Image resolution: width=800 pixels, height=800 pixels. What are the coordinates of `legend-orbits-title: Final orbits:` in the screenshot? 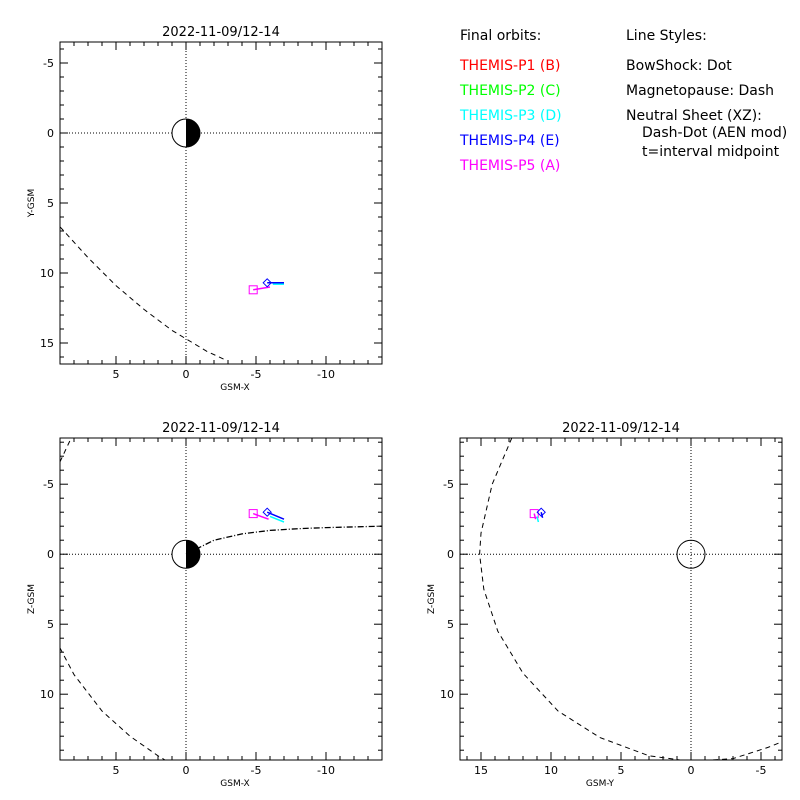 It's located at (500, 36).